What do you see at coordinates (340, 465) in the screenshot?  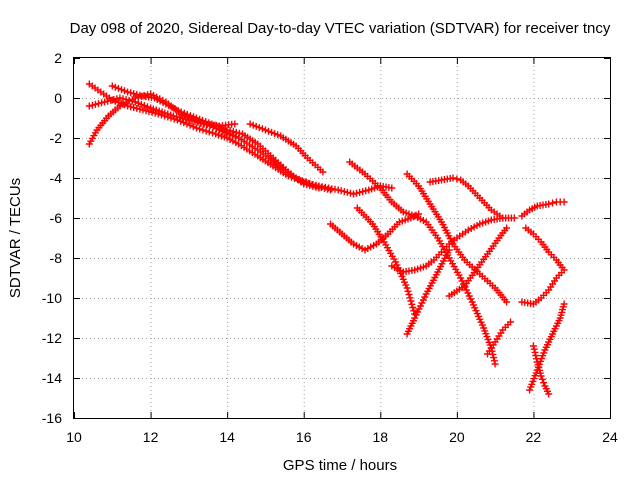 I see `x-axis-label: GPS time / hours` at bounding box center [340, 465].